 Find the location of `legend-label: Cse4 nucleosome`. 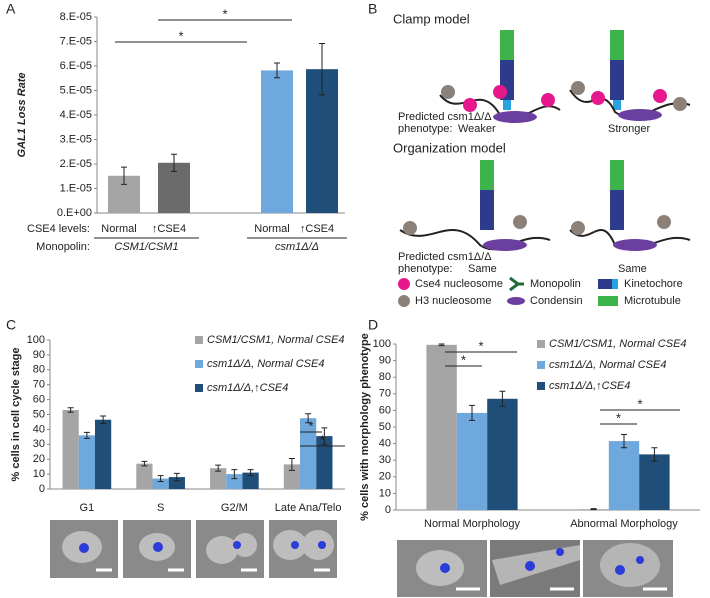

legend-label: Cse4 nucleosome is located at coordinates (459, 284).